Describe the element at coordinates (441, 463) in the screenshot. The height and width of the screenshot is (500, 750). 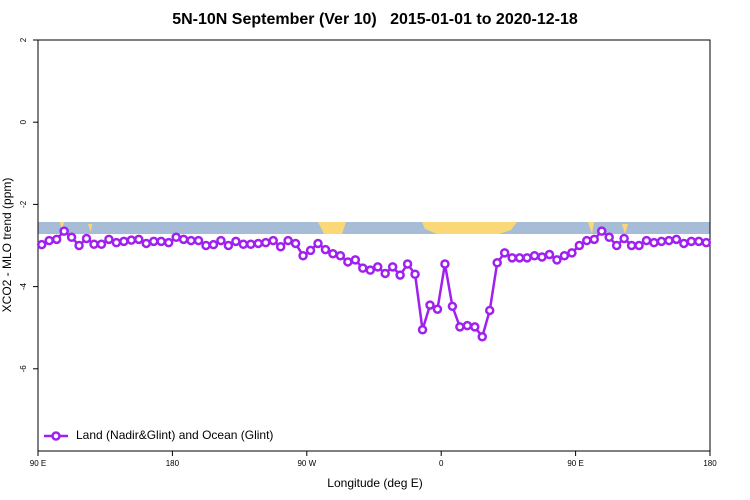
I see `x-tick-label: 0` at that location.